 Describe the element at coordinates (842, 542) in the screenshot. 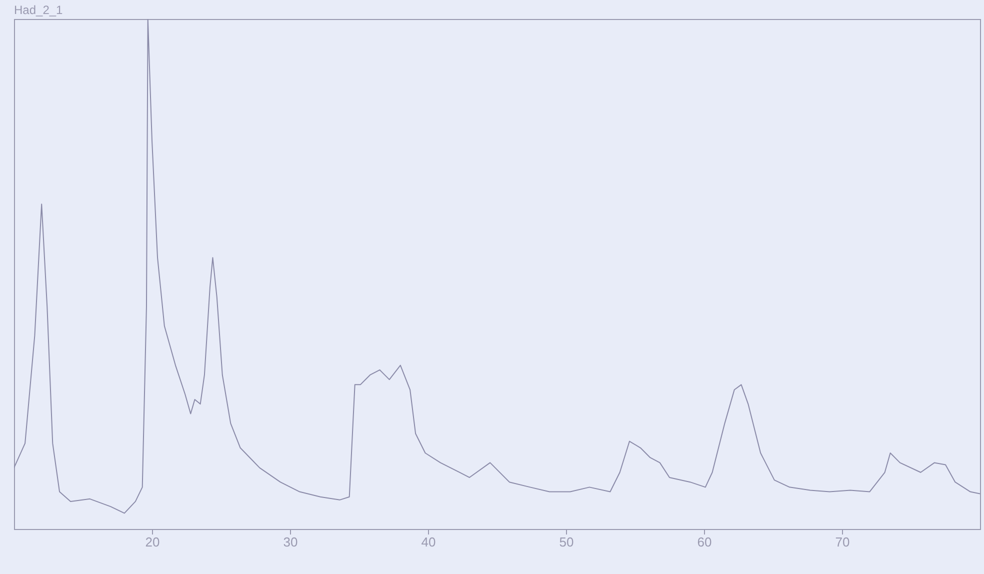

I see `x-tick-label: 70` at that location.